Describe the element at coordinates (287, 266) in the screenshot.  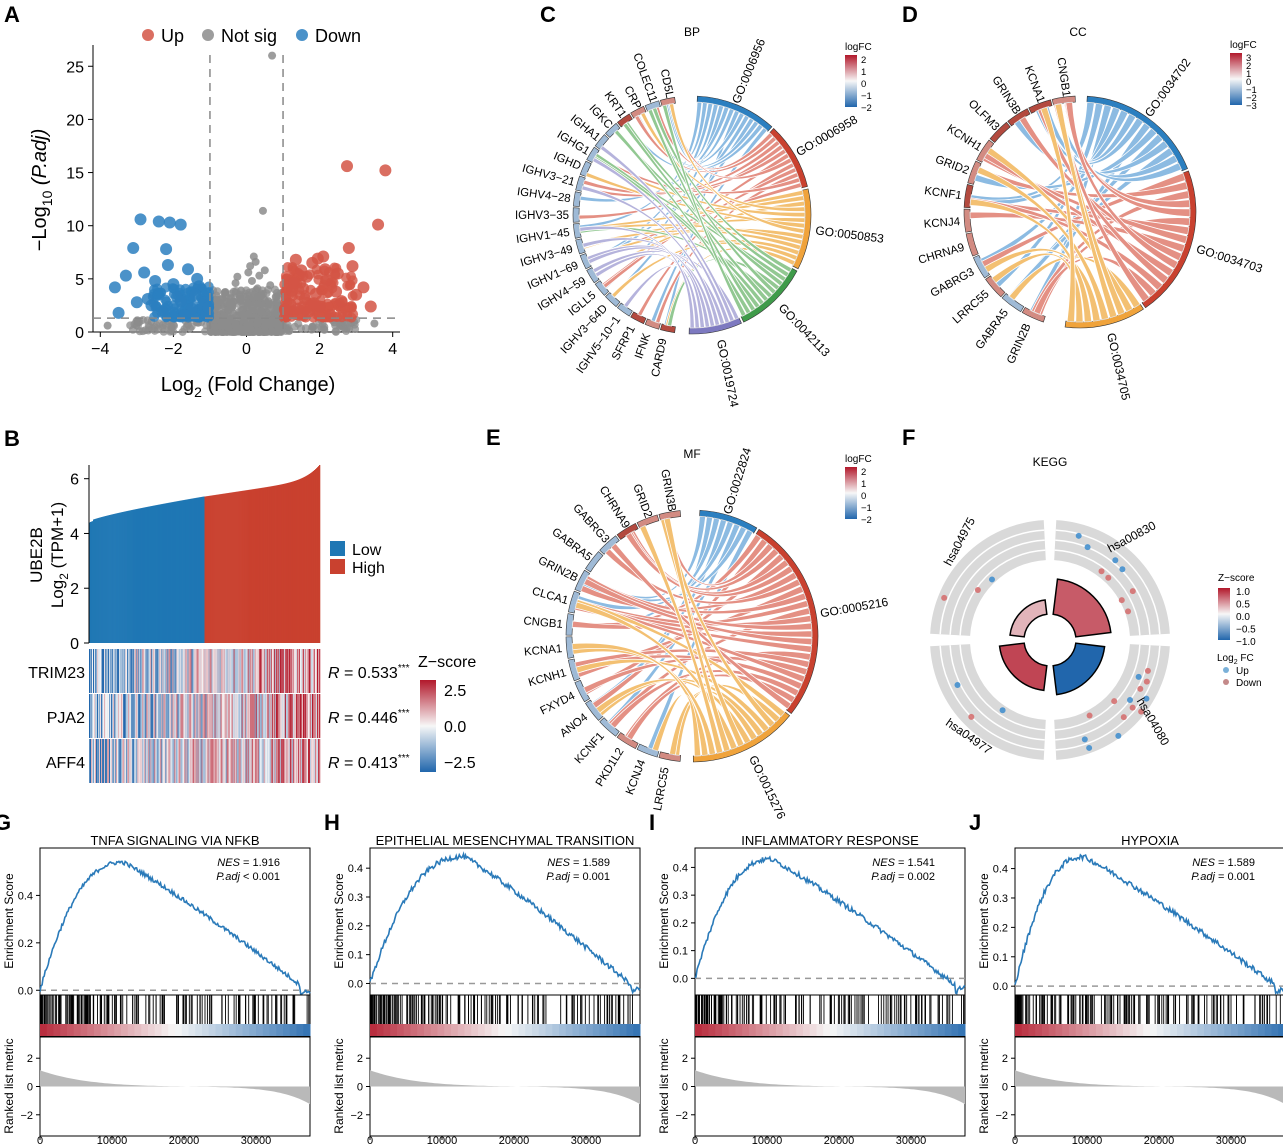
I see `point-up` at that location.